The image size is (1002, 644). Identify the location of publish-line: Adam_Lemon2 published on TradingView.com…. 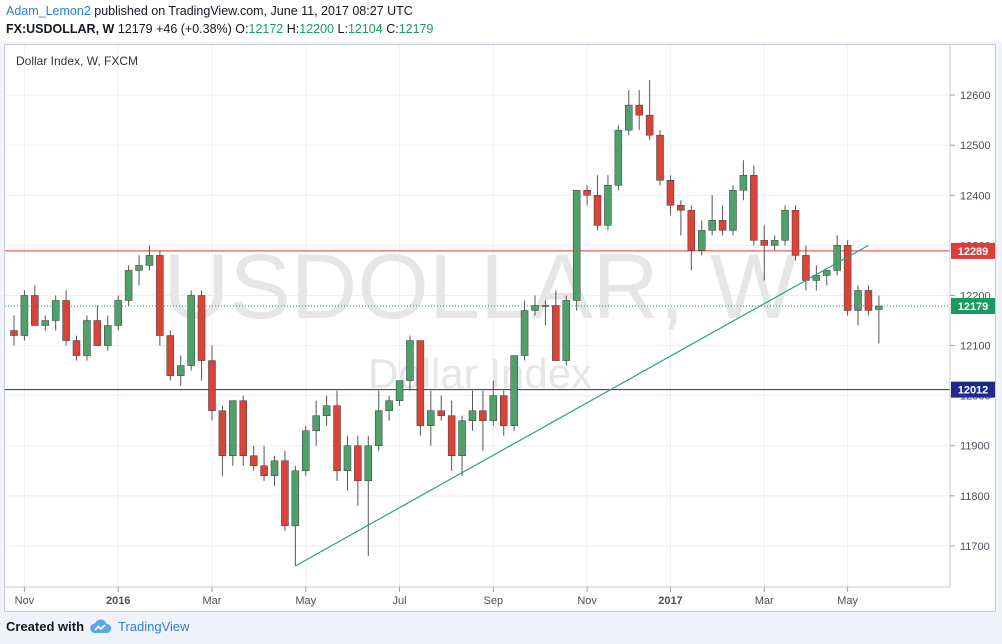
(209, 11).